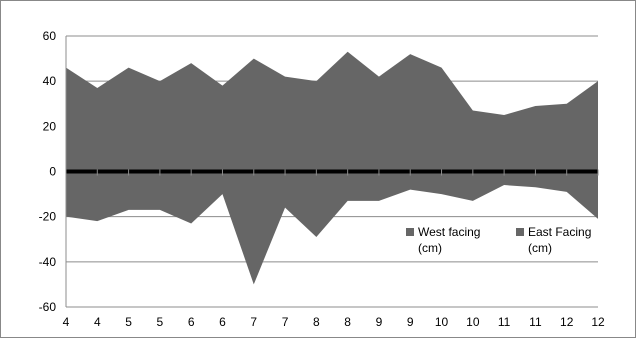  I want to click on legend-swatch-east-facing, so click(520, 232).